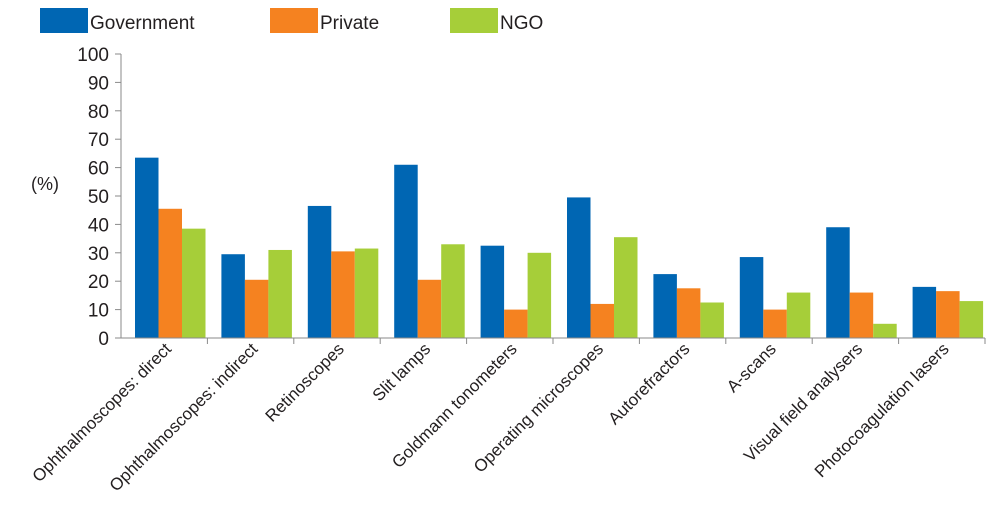  What do you see at coordinates (102, 412) in the screenshot?
I see `x-tick-label-ophthalmoscopes-direct: Ophthalmoscopes: direct` at bounding box center [102, 412].